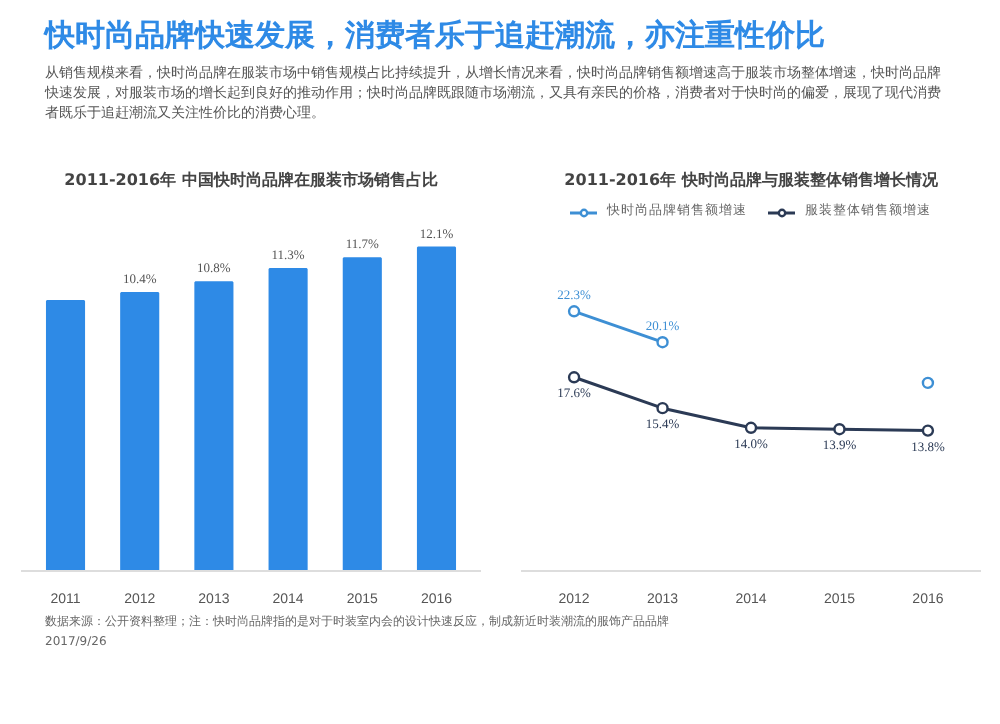 The image size is (1000, 724). I want to click on text: 快时尚品牌快速发展，消费者乐于追赶潮流，亦注重性价比, so click(434, 35).